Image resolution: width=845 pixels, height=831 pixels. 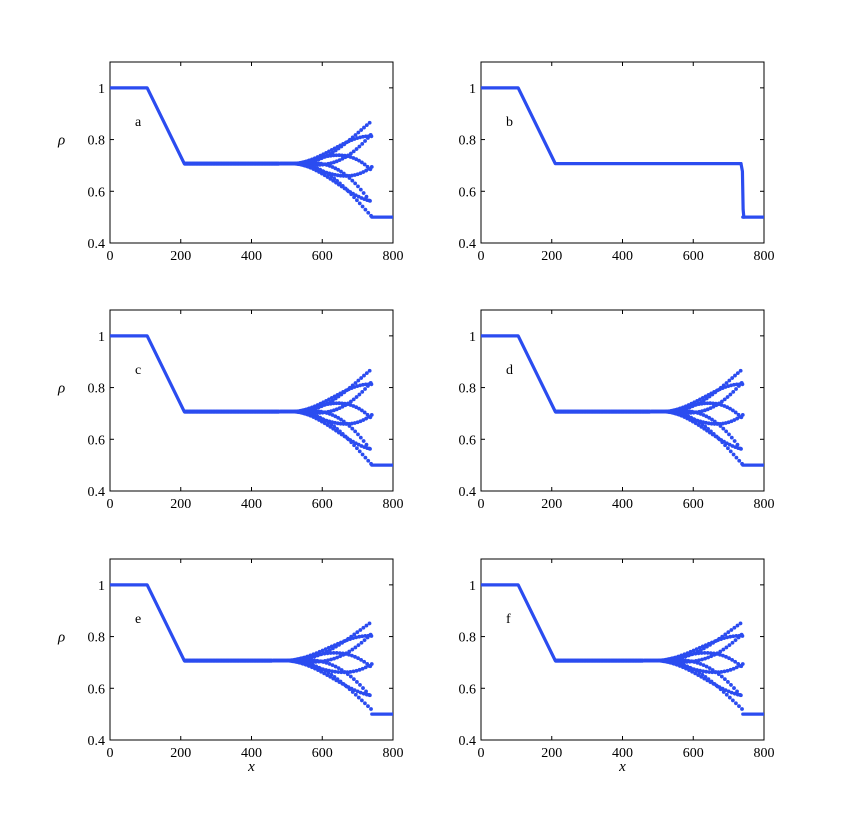 I want to click on y-axis-title: ρ, so click(x=61, y=141).